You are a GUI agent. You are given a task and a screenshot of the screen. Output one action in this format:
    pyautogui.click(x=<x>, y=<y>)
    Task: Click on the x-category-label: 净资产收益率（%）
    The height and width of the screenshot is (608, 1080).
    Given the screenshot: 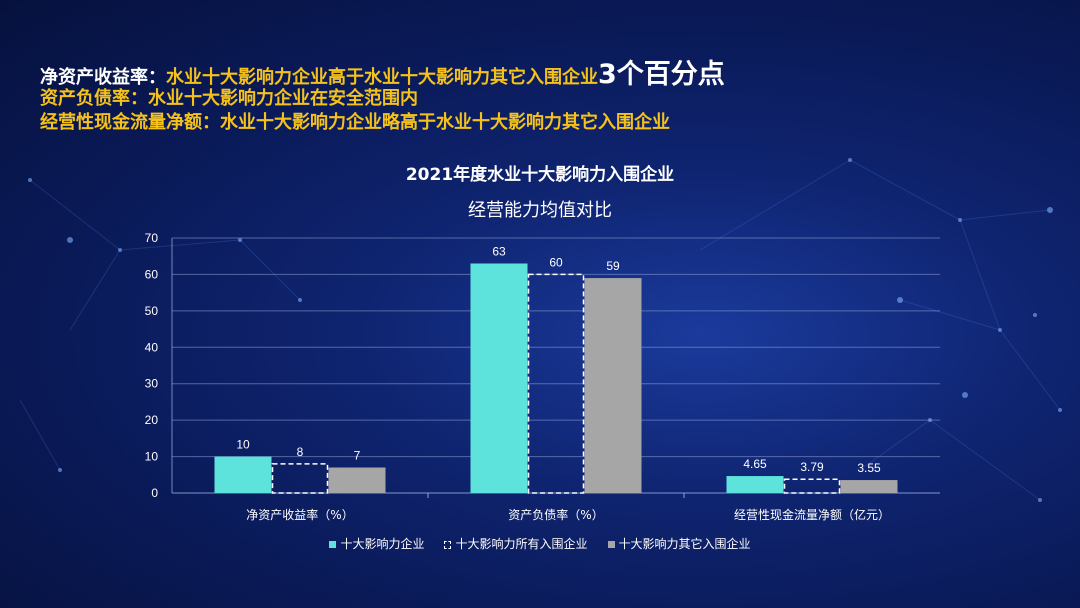 What is the action you would take?
    pyautogui.click(x=299, y=514)
    